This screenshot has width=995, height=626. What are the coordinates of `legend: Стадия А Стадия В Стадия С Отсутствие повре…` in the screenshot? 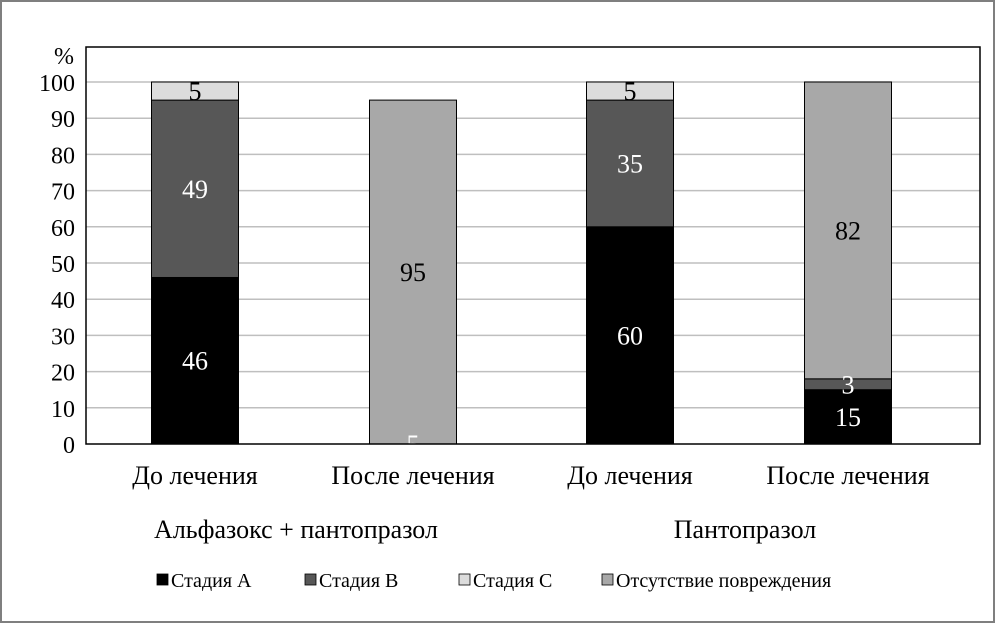 It's located at (493, 581).